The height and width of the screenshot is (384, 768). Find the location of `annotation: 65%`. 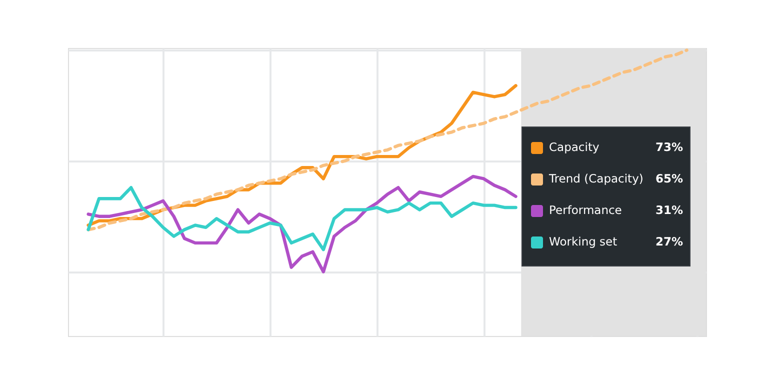

annotation: 65% is located at coordinates (669, 179).